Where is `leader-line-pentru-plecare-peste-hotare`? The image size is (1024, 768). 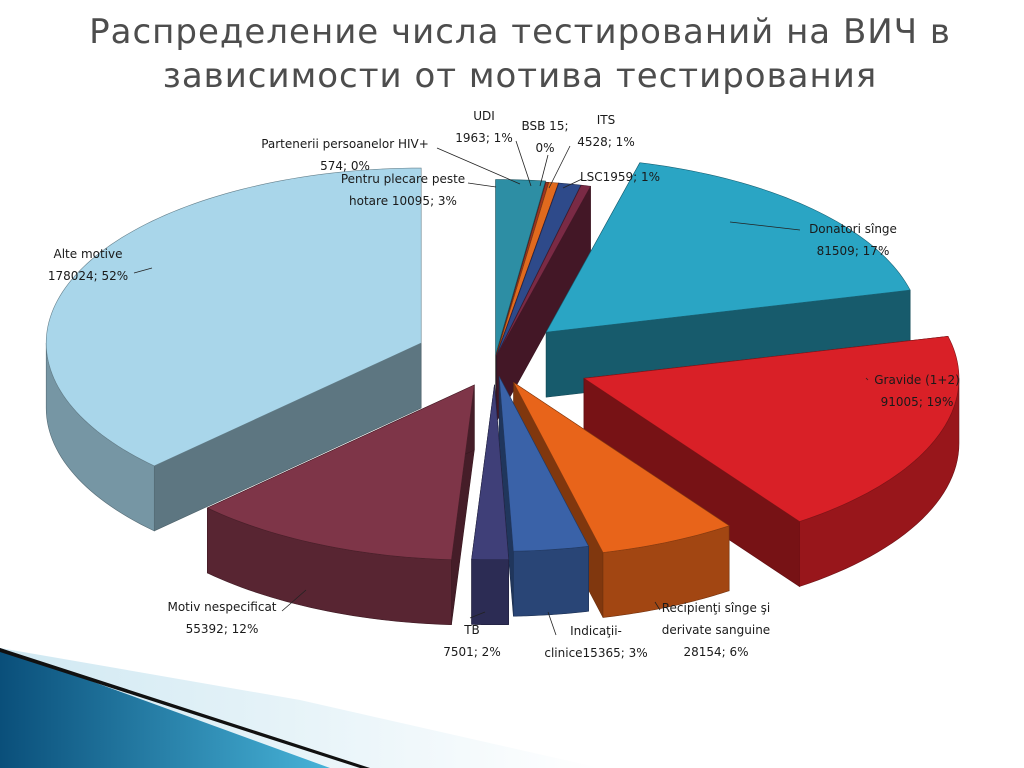 leader-line-pentru-plecare-peste-hotare is located at coordinates (482, 185).